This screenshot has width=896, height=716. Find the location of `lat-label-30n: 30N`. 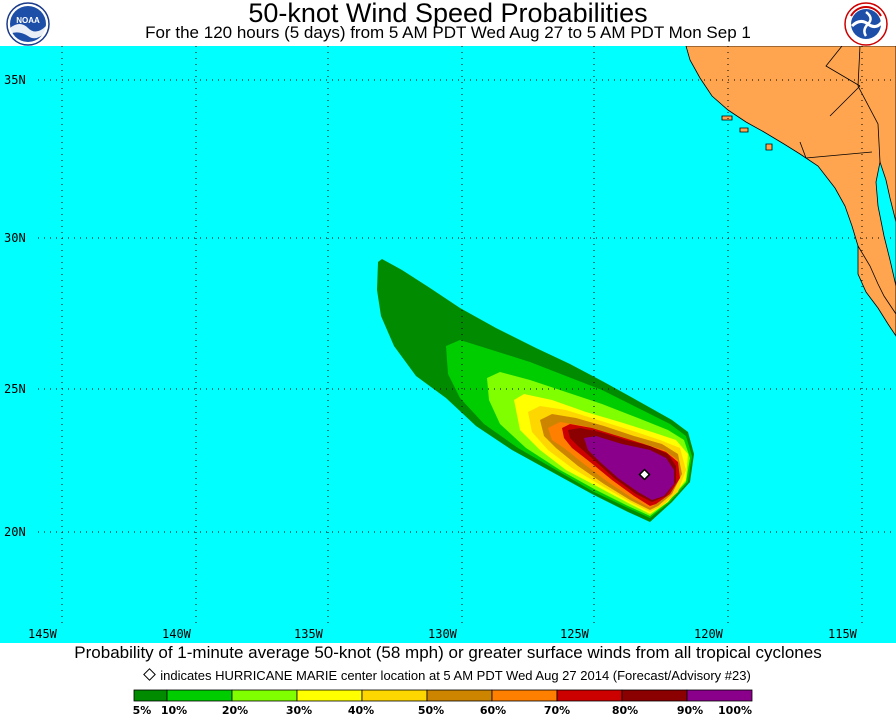

lat-label-30n: 30N is located at coordinates (15, 238).